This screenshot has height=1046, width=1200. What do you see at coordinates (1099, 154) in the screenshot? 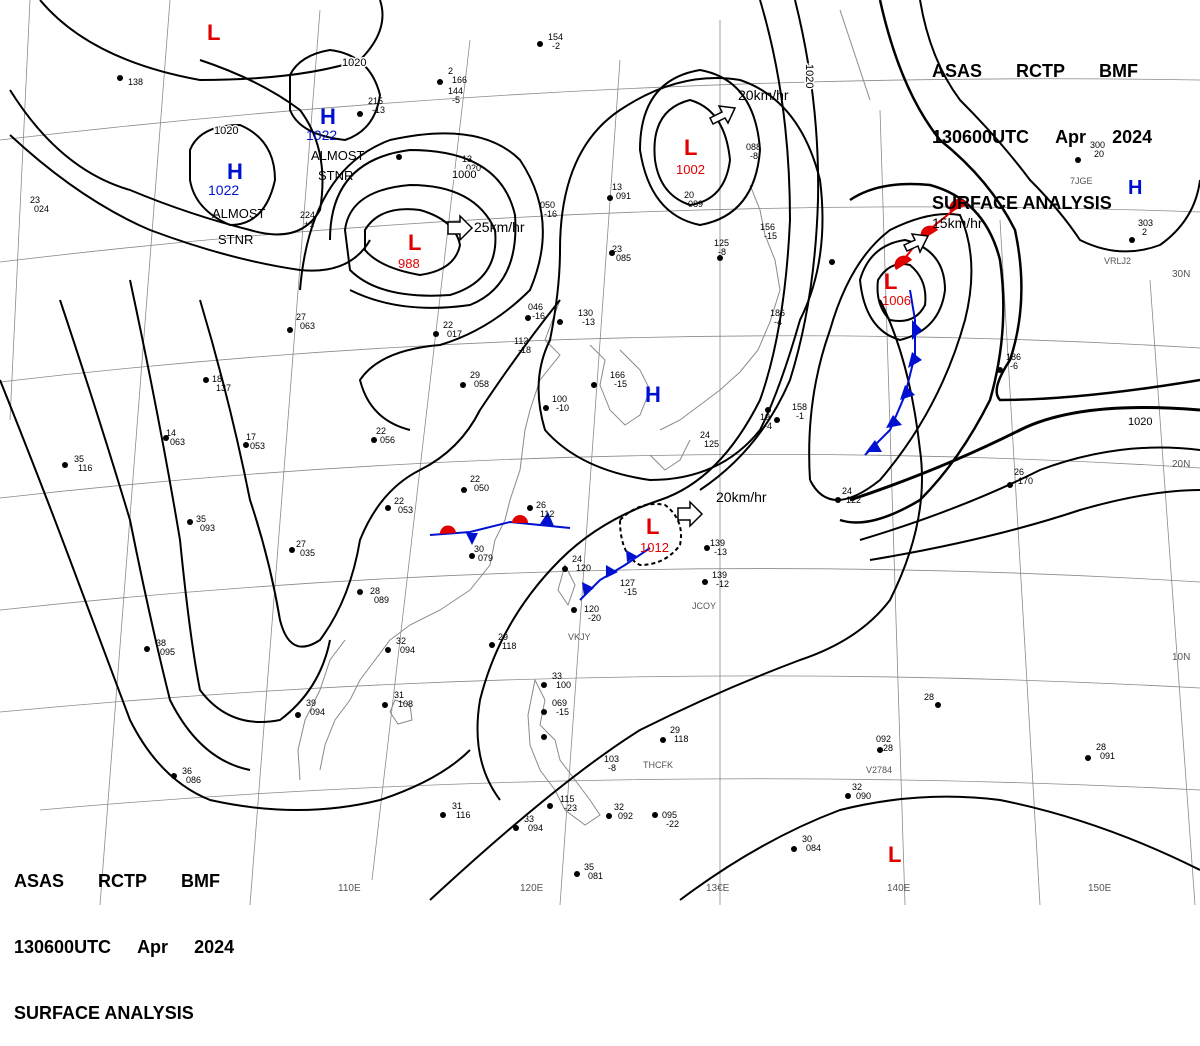
I see `station-tendency: 20` at bounding box center [1099, 154].